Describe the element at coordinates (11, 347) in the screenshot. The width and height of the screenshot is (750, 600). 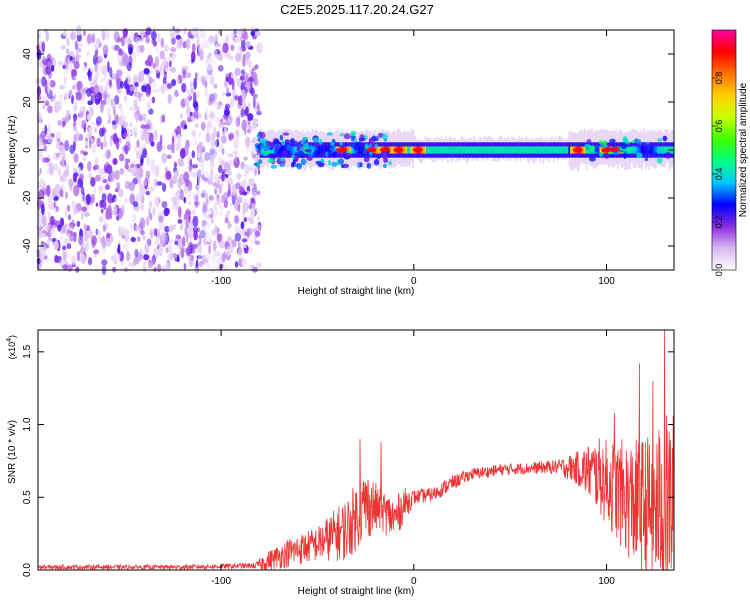
I see `snr-scale-label: (x104)` at that location.